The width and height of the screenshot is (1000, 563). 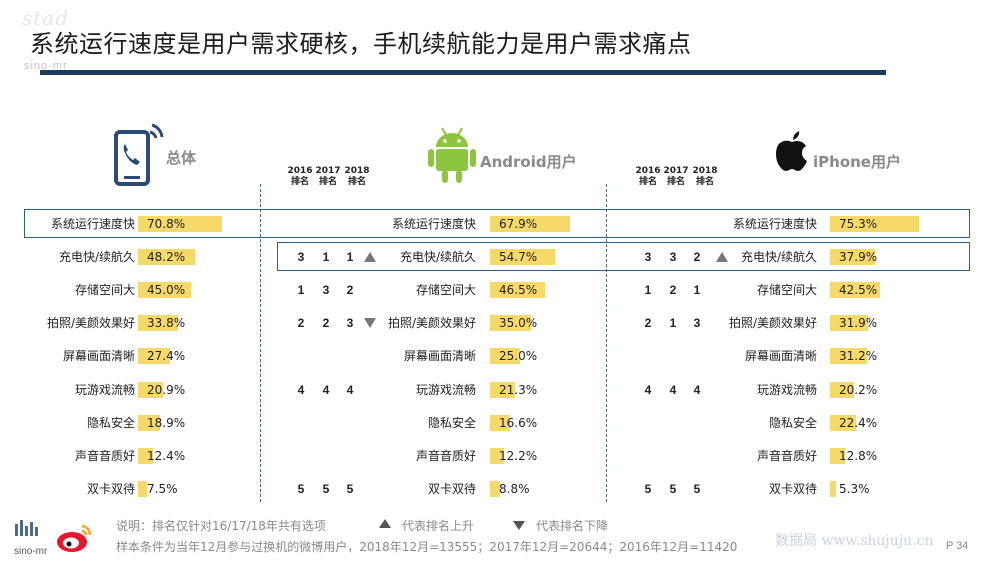 I want to click on rank-iphone-2016: 5, so click(x=648, y=489).